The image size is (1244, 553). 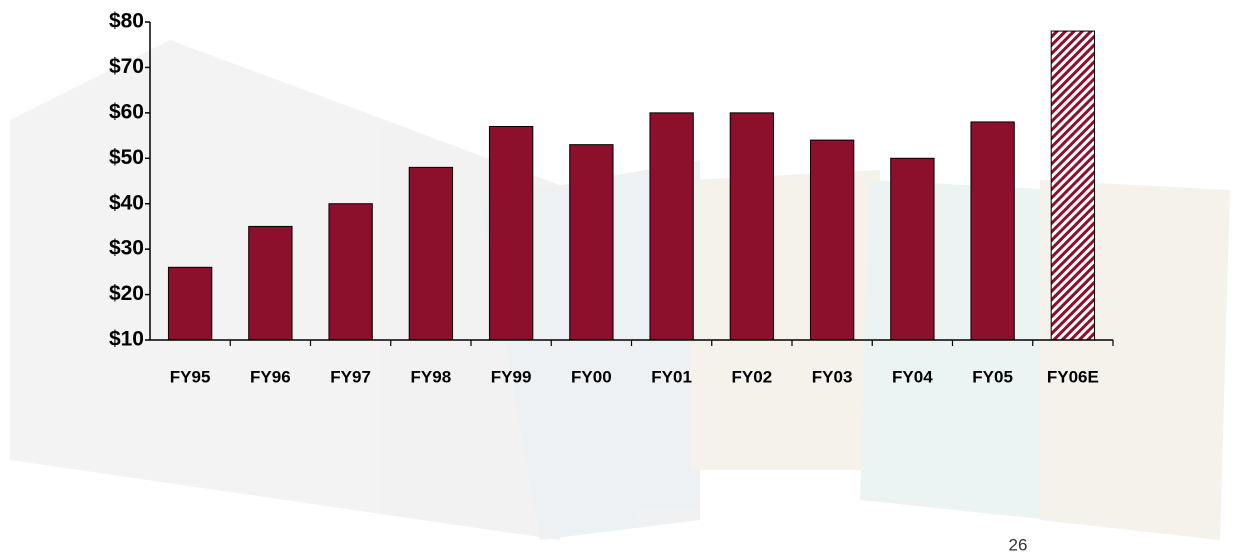 I want to click on y-tick-label: $30, so click(x=126, y=248).